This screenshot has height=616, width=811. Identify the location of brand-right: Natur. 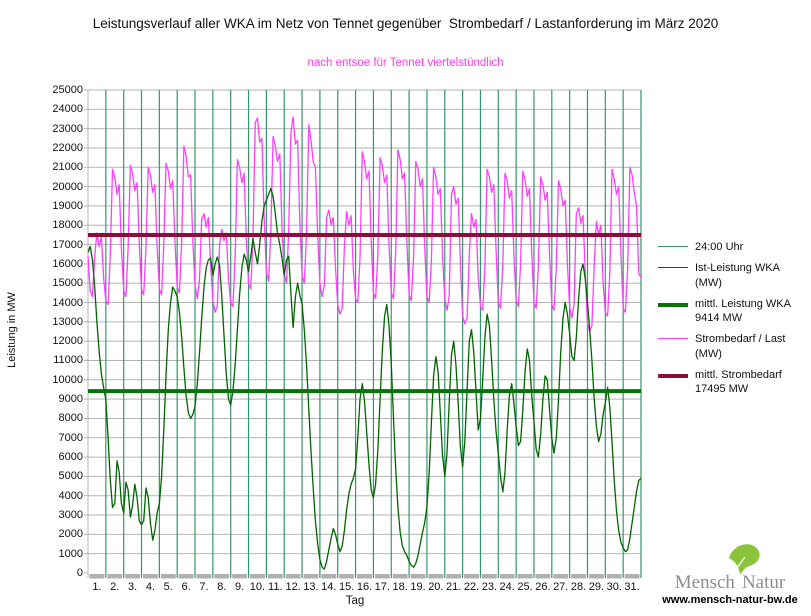
(763, 582).